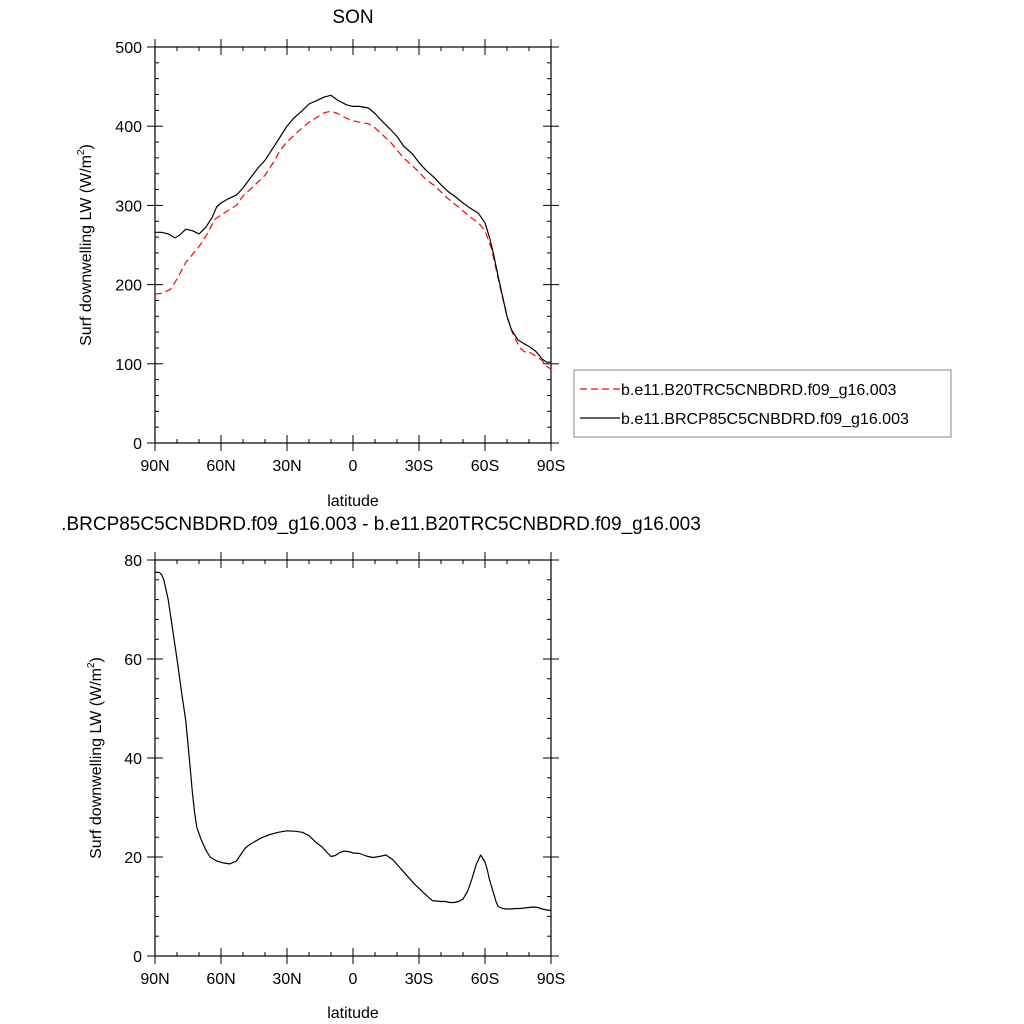  What do you see at coordinates (353, 1013) in the screenshot?
I see `bottom-x-axis-label: latitude` at bounding box center [353, 1013].